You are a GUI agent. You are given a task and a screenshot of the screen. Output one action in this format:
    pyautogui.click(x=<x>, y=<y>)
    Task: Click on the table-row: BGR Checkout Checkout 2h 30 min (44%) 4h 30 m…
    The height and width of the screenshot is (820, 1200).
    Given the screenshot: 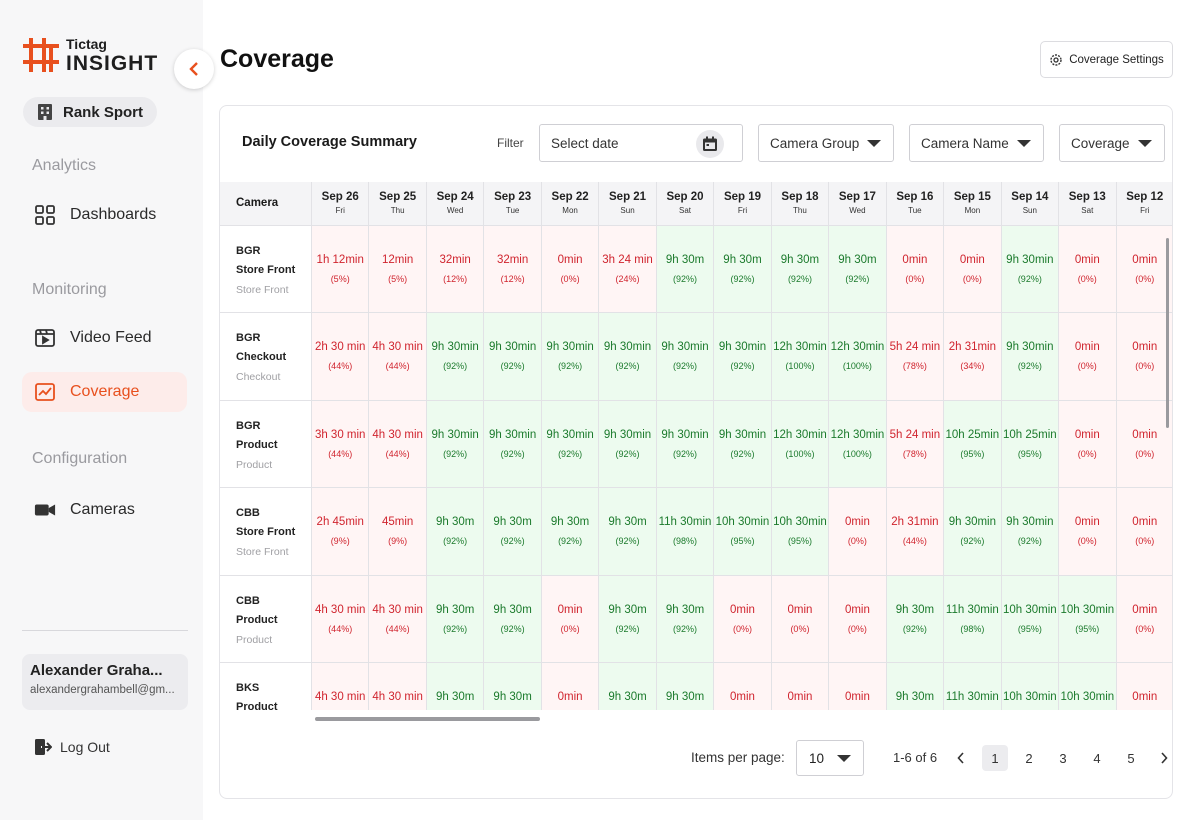 What is the action you would take?
    pyautogui.click(x=696, y=356)
    